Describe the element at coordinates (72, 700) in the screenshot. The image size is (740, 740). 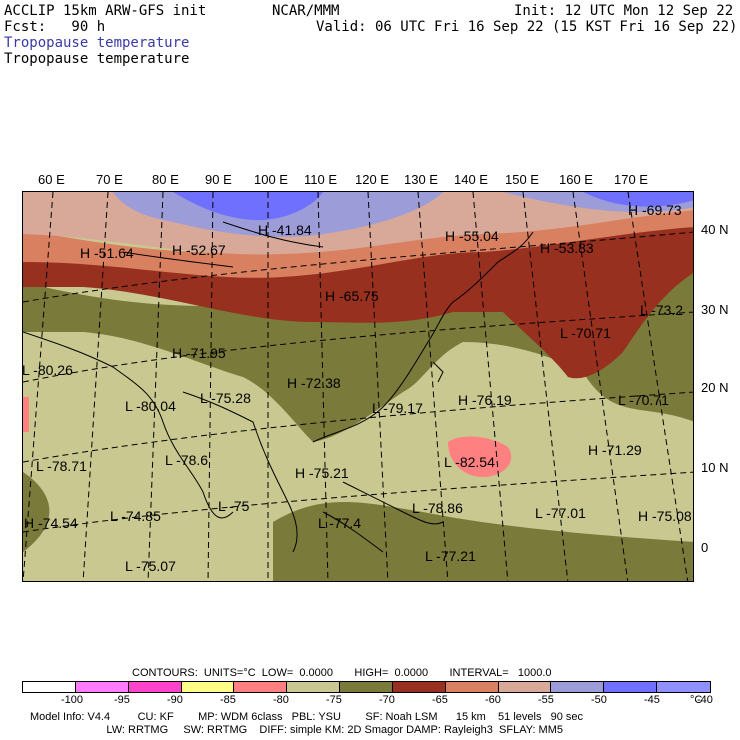
I see `color-scale-tick: -100` at that location.